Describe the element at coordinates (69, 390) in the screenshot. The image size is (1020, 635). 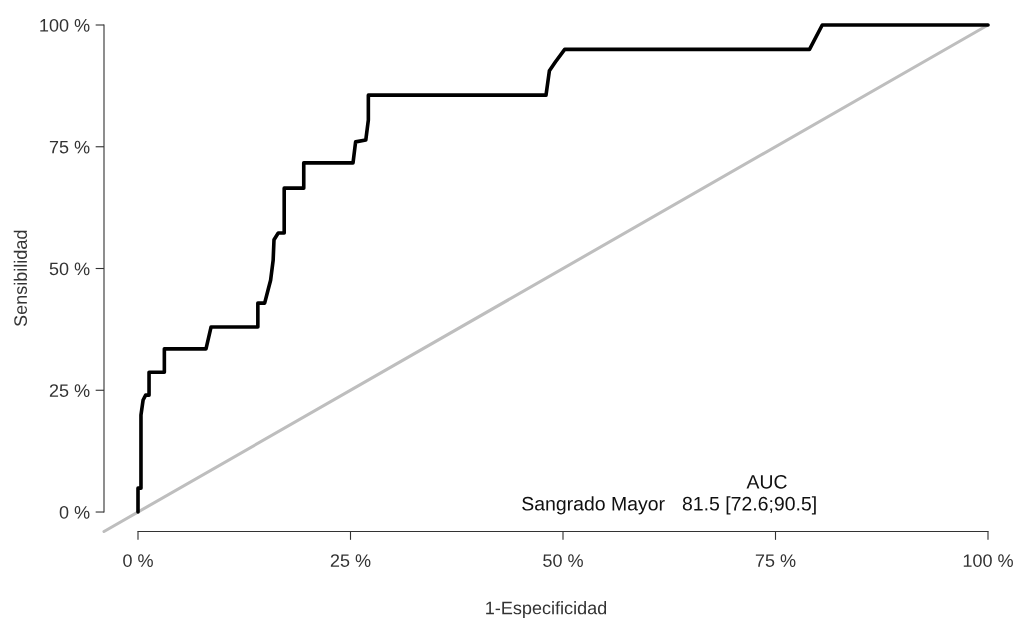
I see `y-tick-label: 25 %` at that location.